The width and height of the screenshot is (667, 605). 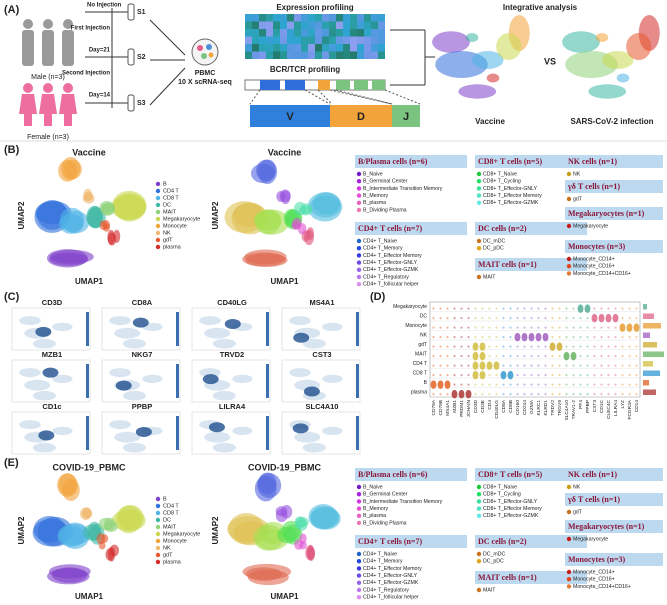 What do you see at coordinates (493, 562) in the screenshot?
I see `subtype-label: DC_pDC` at bounding box center [493, 562].